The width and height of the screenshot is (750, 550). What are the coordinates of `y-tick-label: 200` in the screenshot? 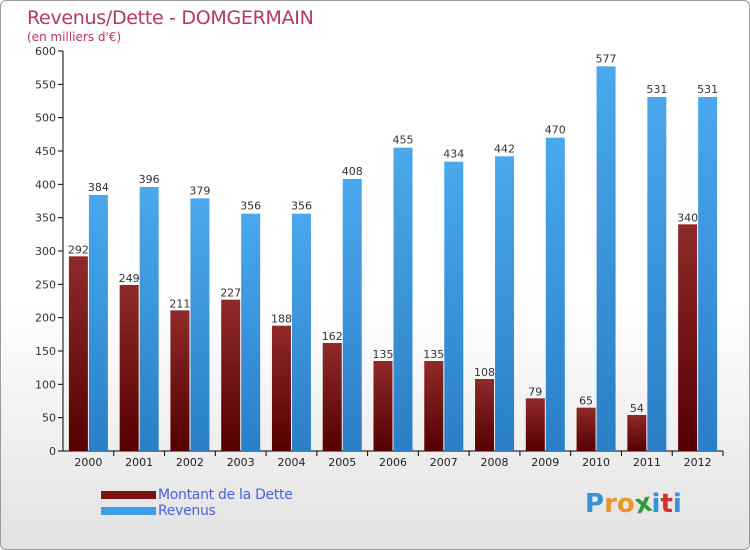 It's located at (45, 318).